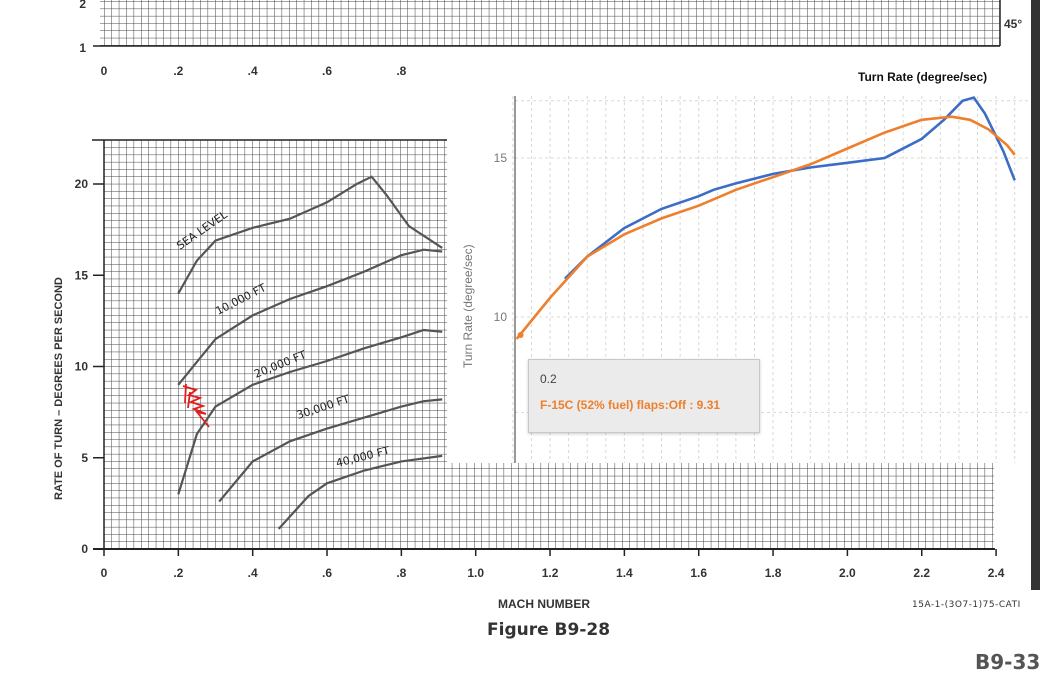 This screenshot has height=691, width=1049. Describe the element at coordinates (847, 573) in the screenshot. I see `x-tick-label: 2.0` at that location.